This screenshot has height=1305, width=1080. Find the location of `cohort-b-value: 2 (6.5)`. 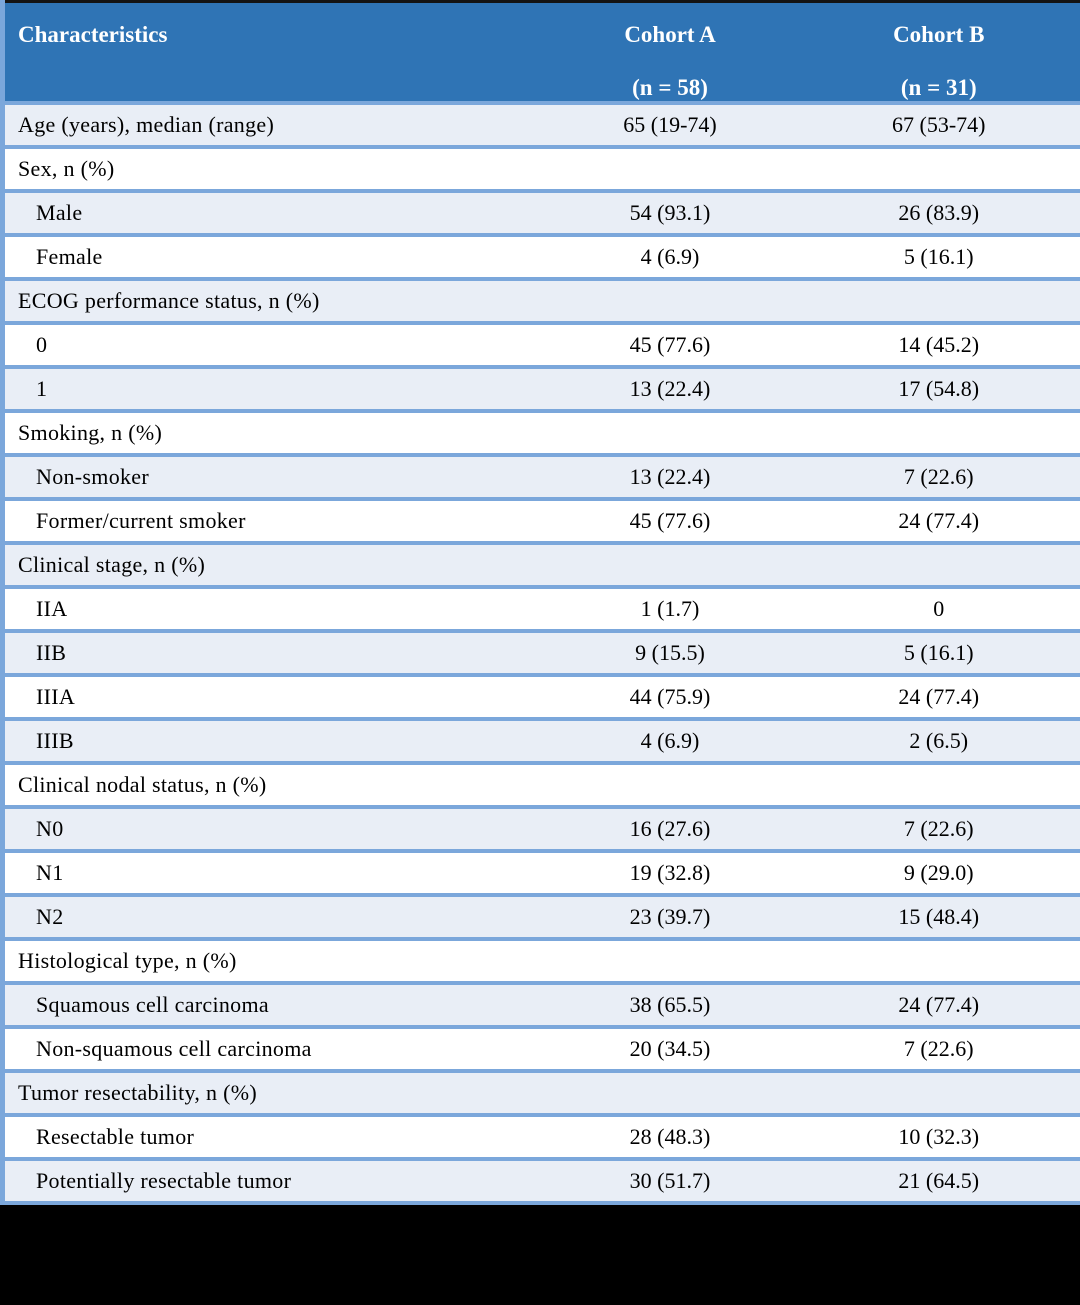

cohort-b-value: 2 (6.5) is located at coordinates (938, 740).